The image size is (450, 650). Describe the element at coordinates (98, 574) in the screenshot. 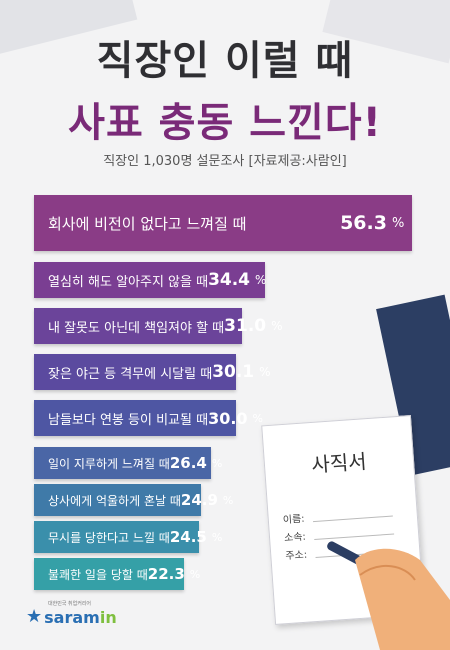

I see `bar-label: 불쾌한 일을 당할 때` at that location.